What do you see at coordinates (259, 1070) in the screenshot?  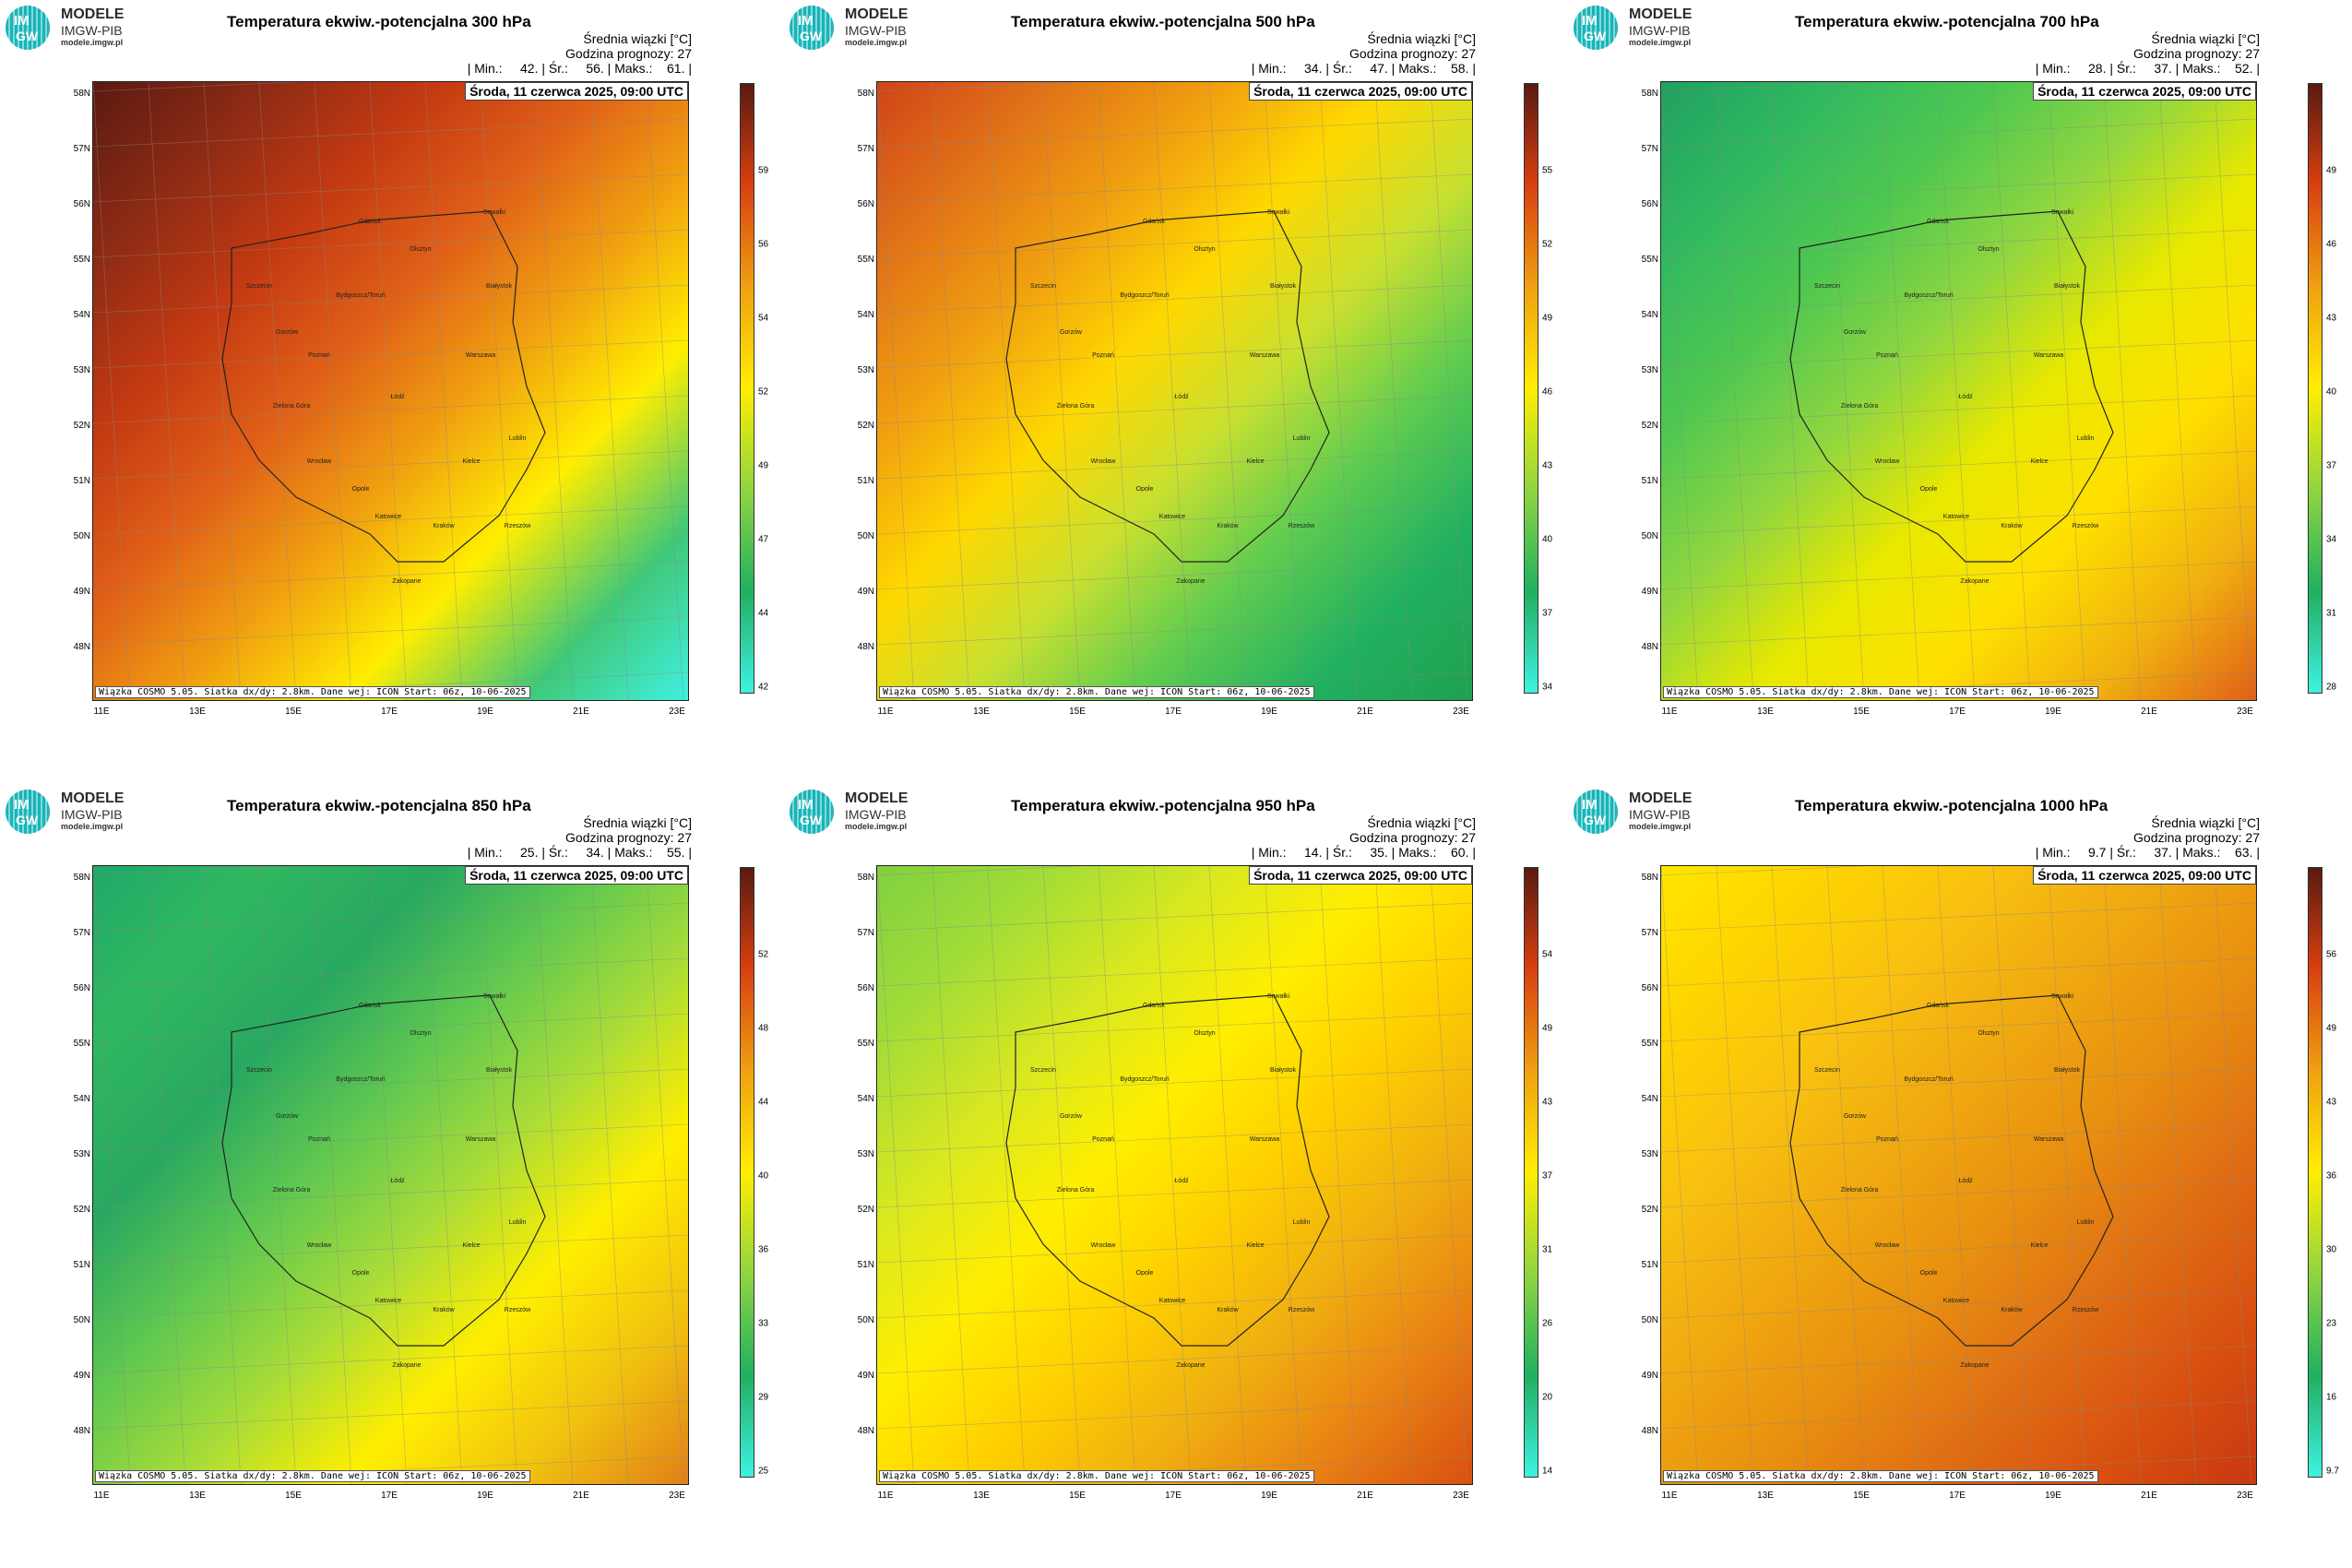 I see `city-label: Szczecin` at bounding box center [259, 1070].